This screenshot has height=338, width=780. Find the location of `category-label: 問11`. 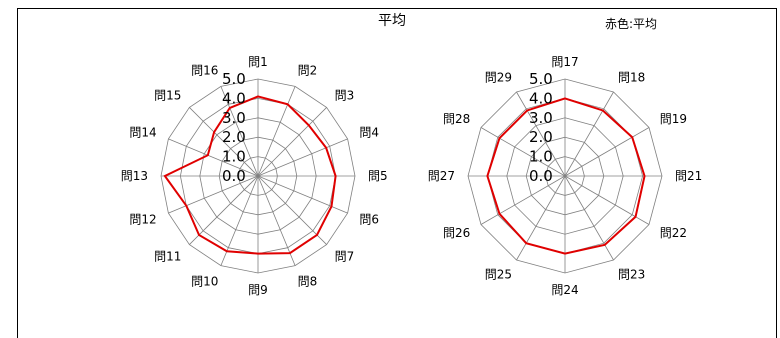

category-label: 問11 is located at coordinates (167, 257).